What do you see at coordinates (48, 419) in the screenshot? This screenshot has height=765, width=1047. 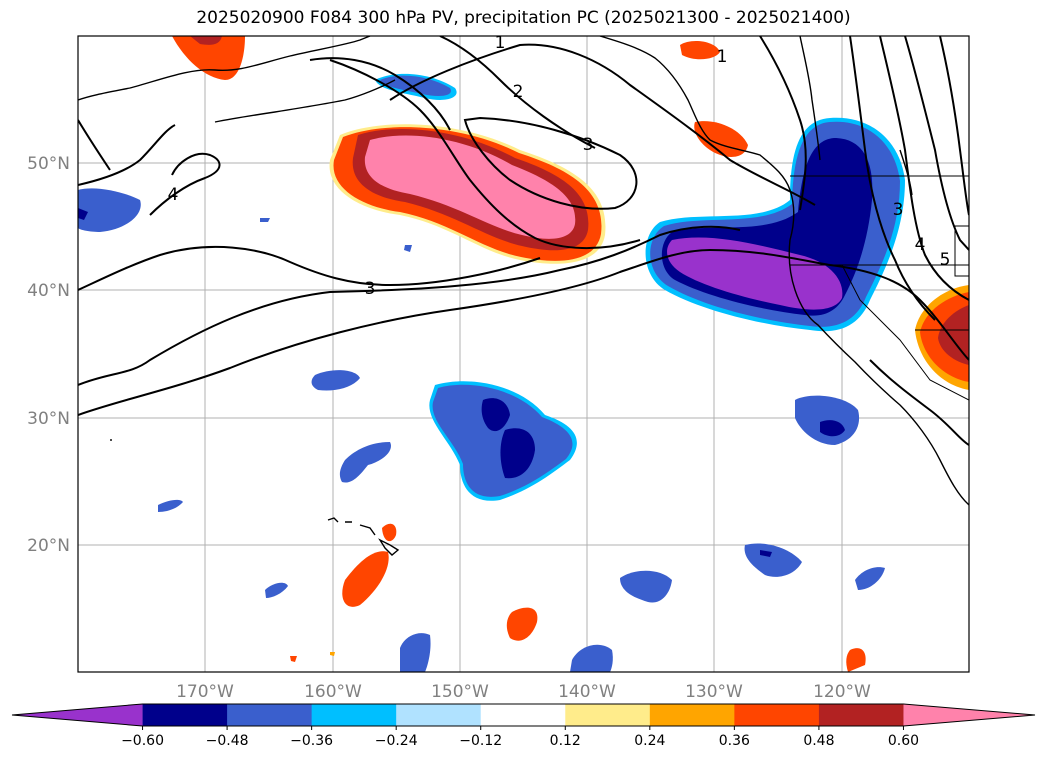 I see `lat-label: 30°N` at bounding box center [48, 419].